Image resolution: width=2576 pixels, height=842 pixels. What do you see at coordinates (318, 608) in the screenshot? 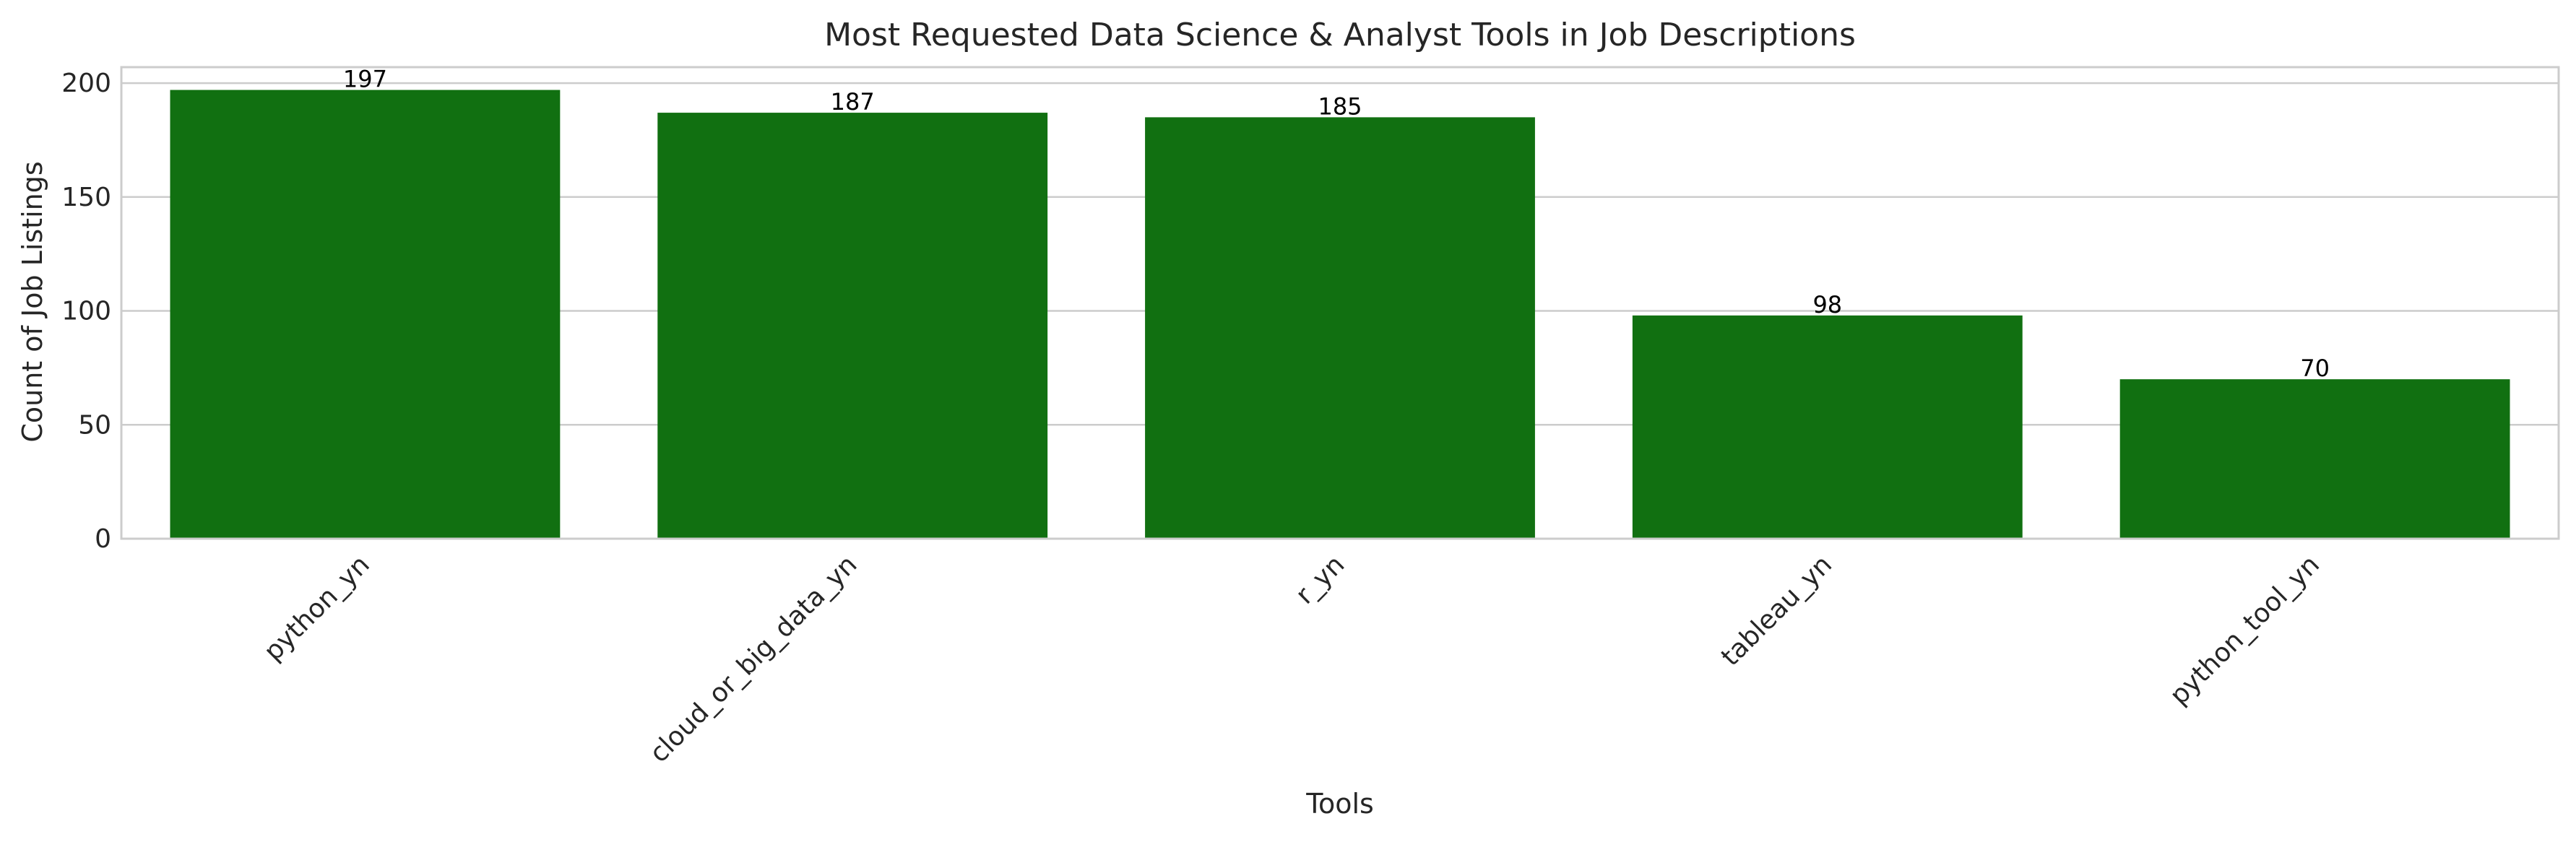
I see `x-tick-label: python_yn` at bounding box center [318, 608].